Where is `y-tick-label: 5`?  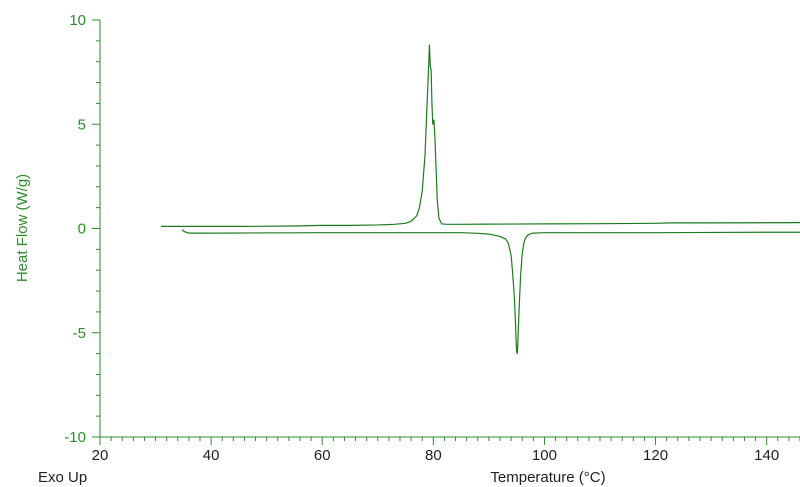 y-tick-label: 5 is located at coordinates (82, 124).